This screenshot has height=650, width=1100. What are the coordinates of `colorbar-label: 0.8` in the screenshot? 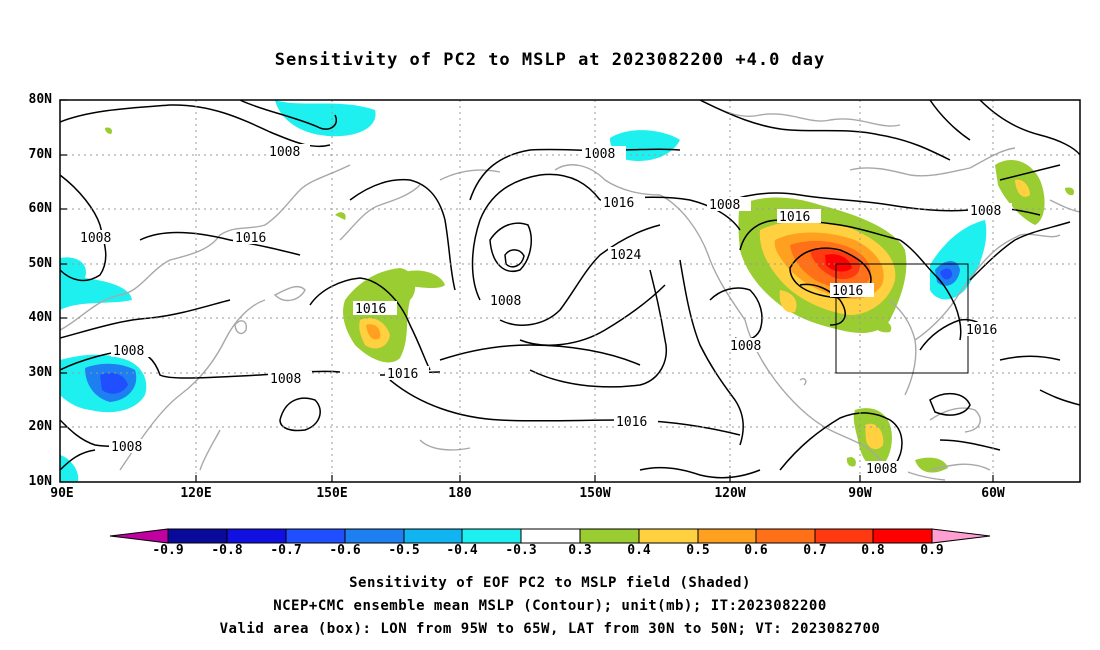 It's located at (873, 550).